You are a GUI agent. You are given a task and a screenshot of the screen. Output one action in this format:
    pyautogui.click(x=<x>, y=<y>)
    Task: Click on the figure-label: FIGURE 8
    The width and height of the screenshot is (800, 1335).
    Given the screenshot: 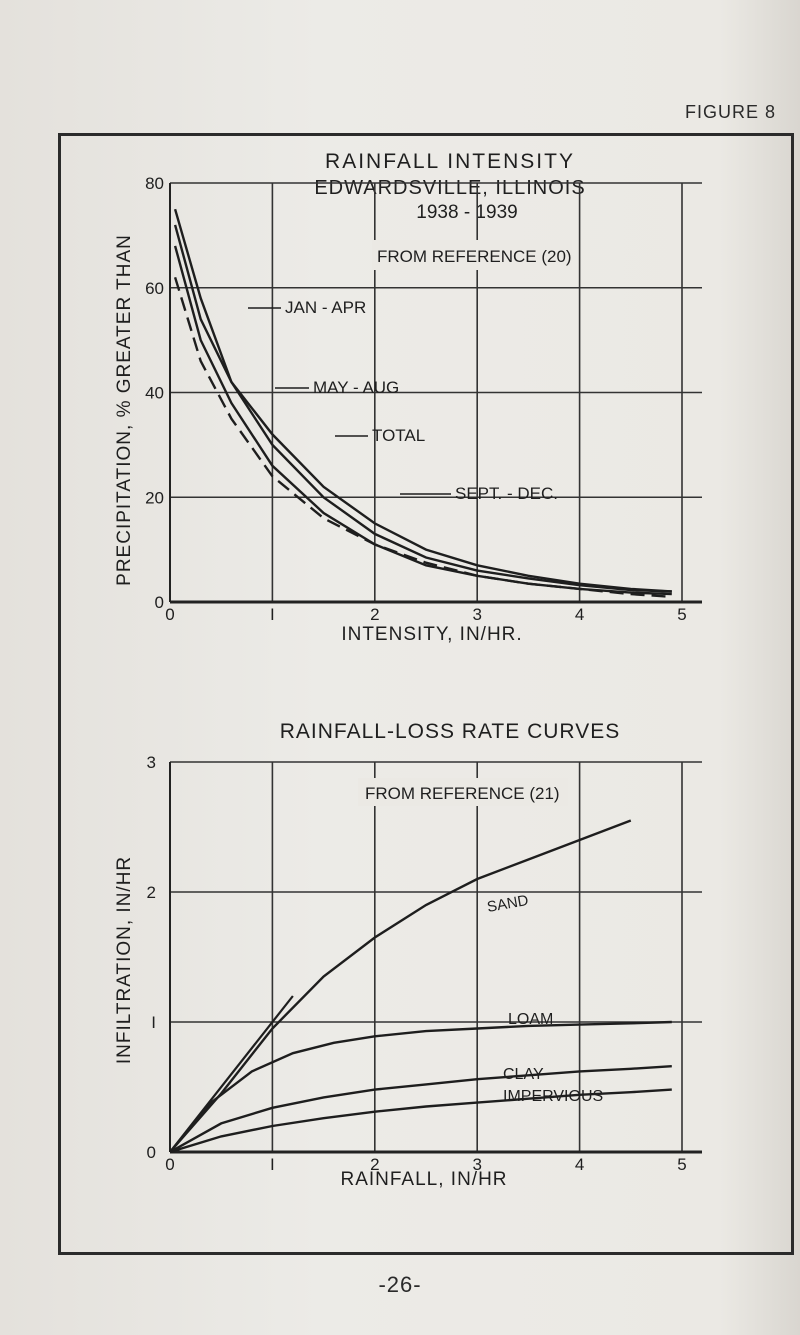 What is the action you would take?
    pyautogui.click(x=730, y=112)
    